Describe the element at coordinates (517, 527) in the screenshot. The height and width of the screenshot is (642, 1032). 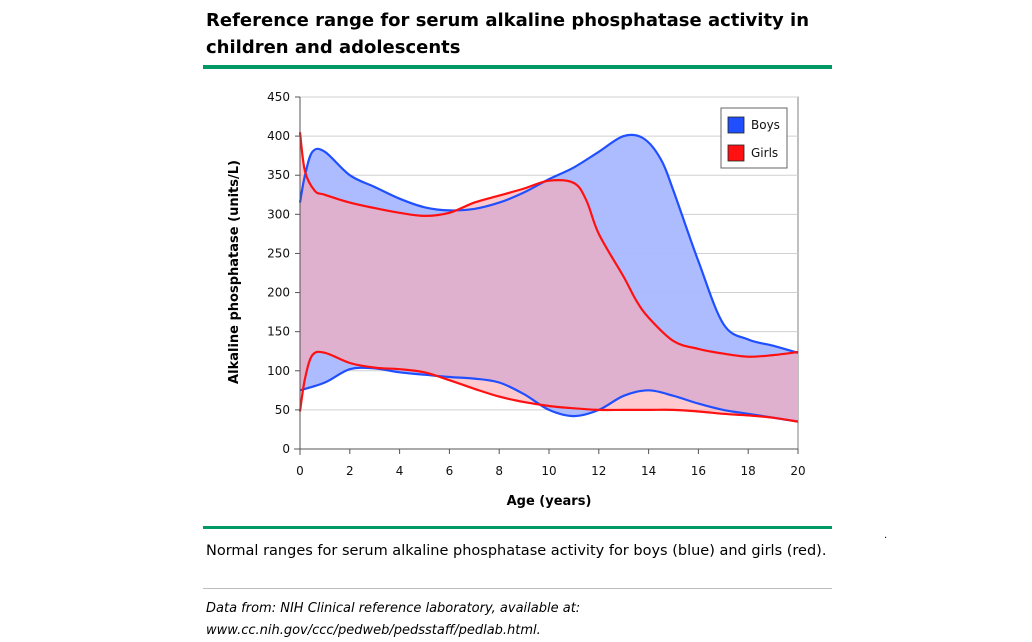
I see `middle-divider` at that location.